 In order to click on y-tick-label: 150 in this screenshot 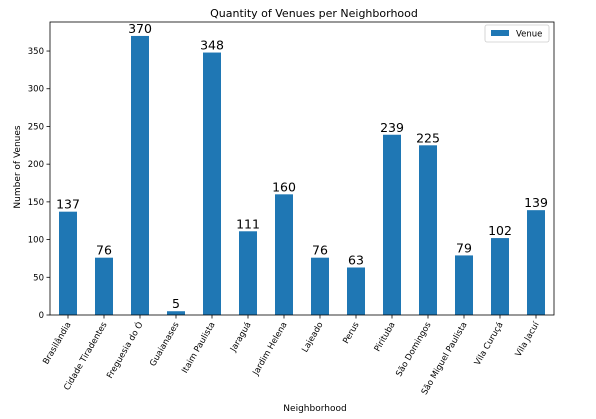, I will do `click(36, 203)`.